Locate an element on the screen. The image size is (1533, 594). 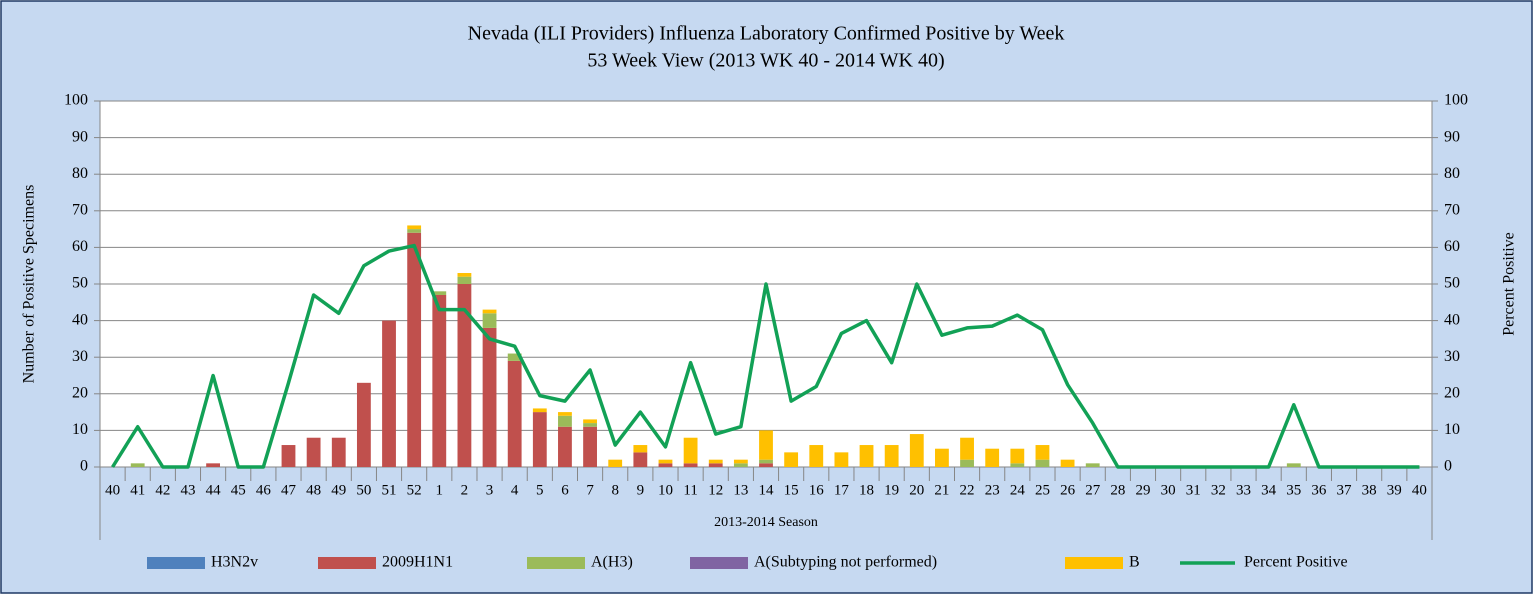
x-tick-label: 13 is located at coordinates (740, 490).